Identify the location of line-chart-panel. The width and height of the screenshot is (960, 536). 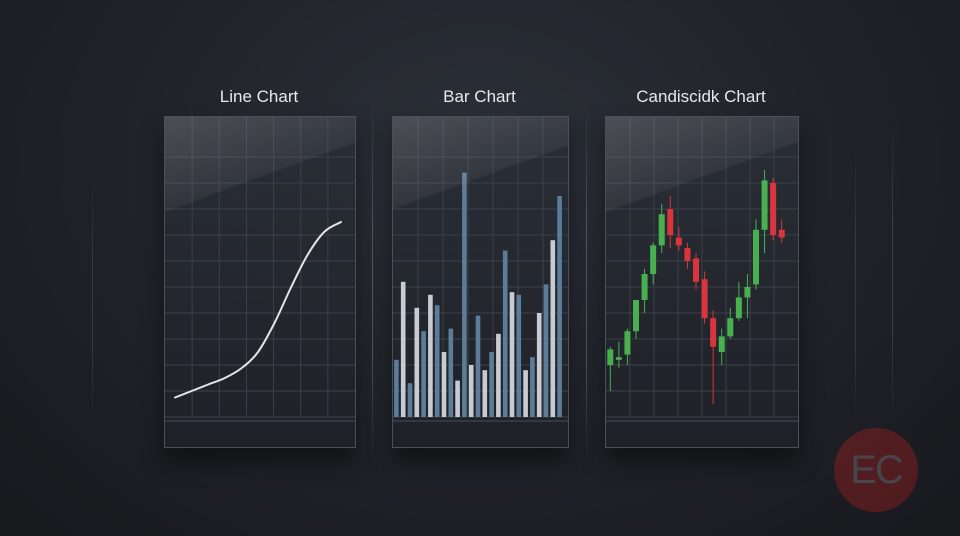
(260, 282).